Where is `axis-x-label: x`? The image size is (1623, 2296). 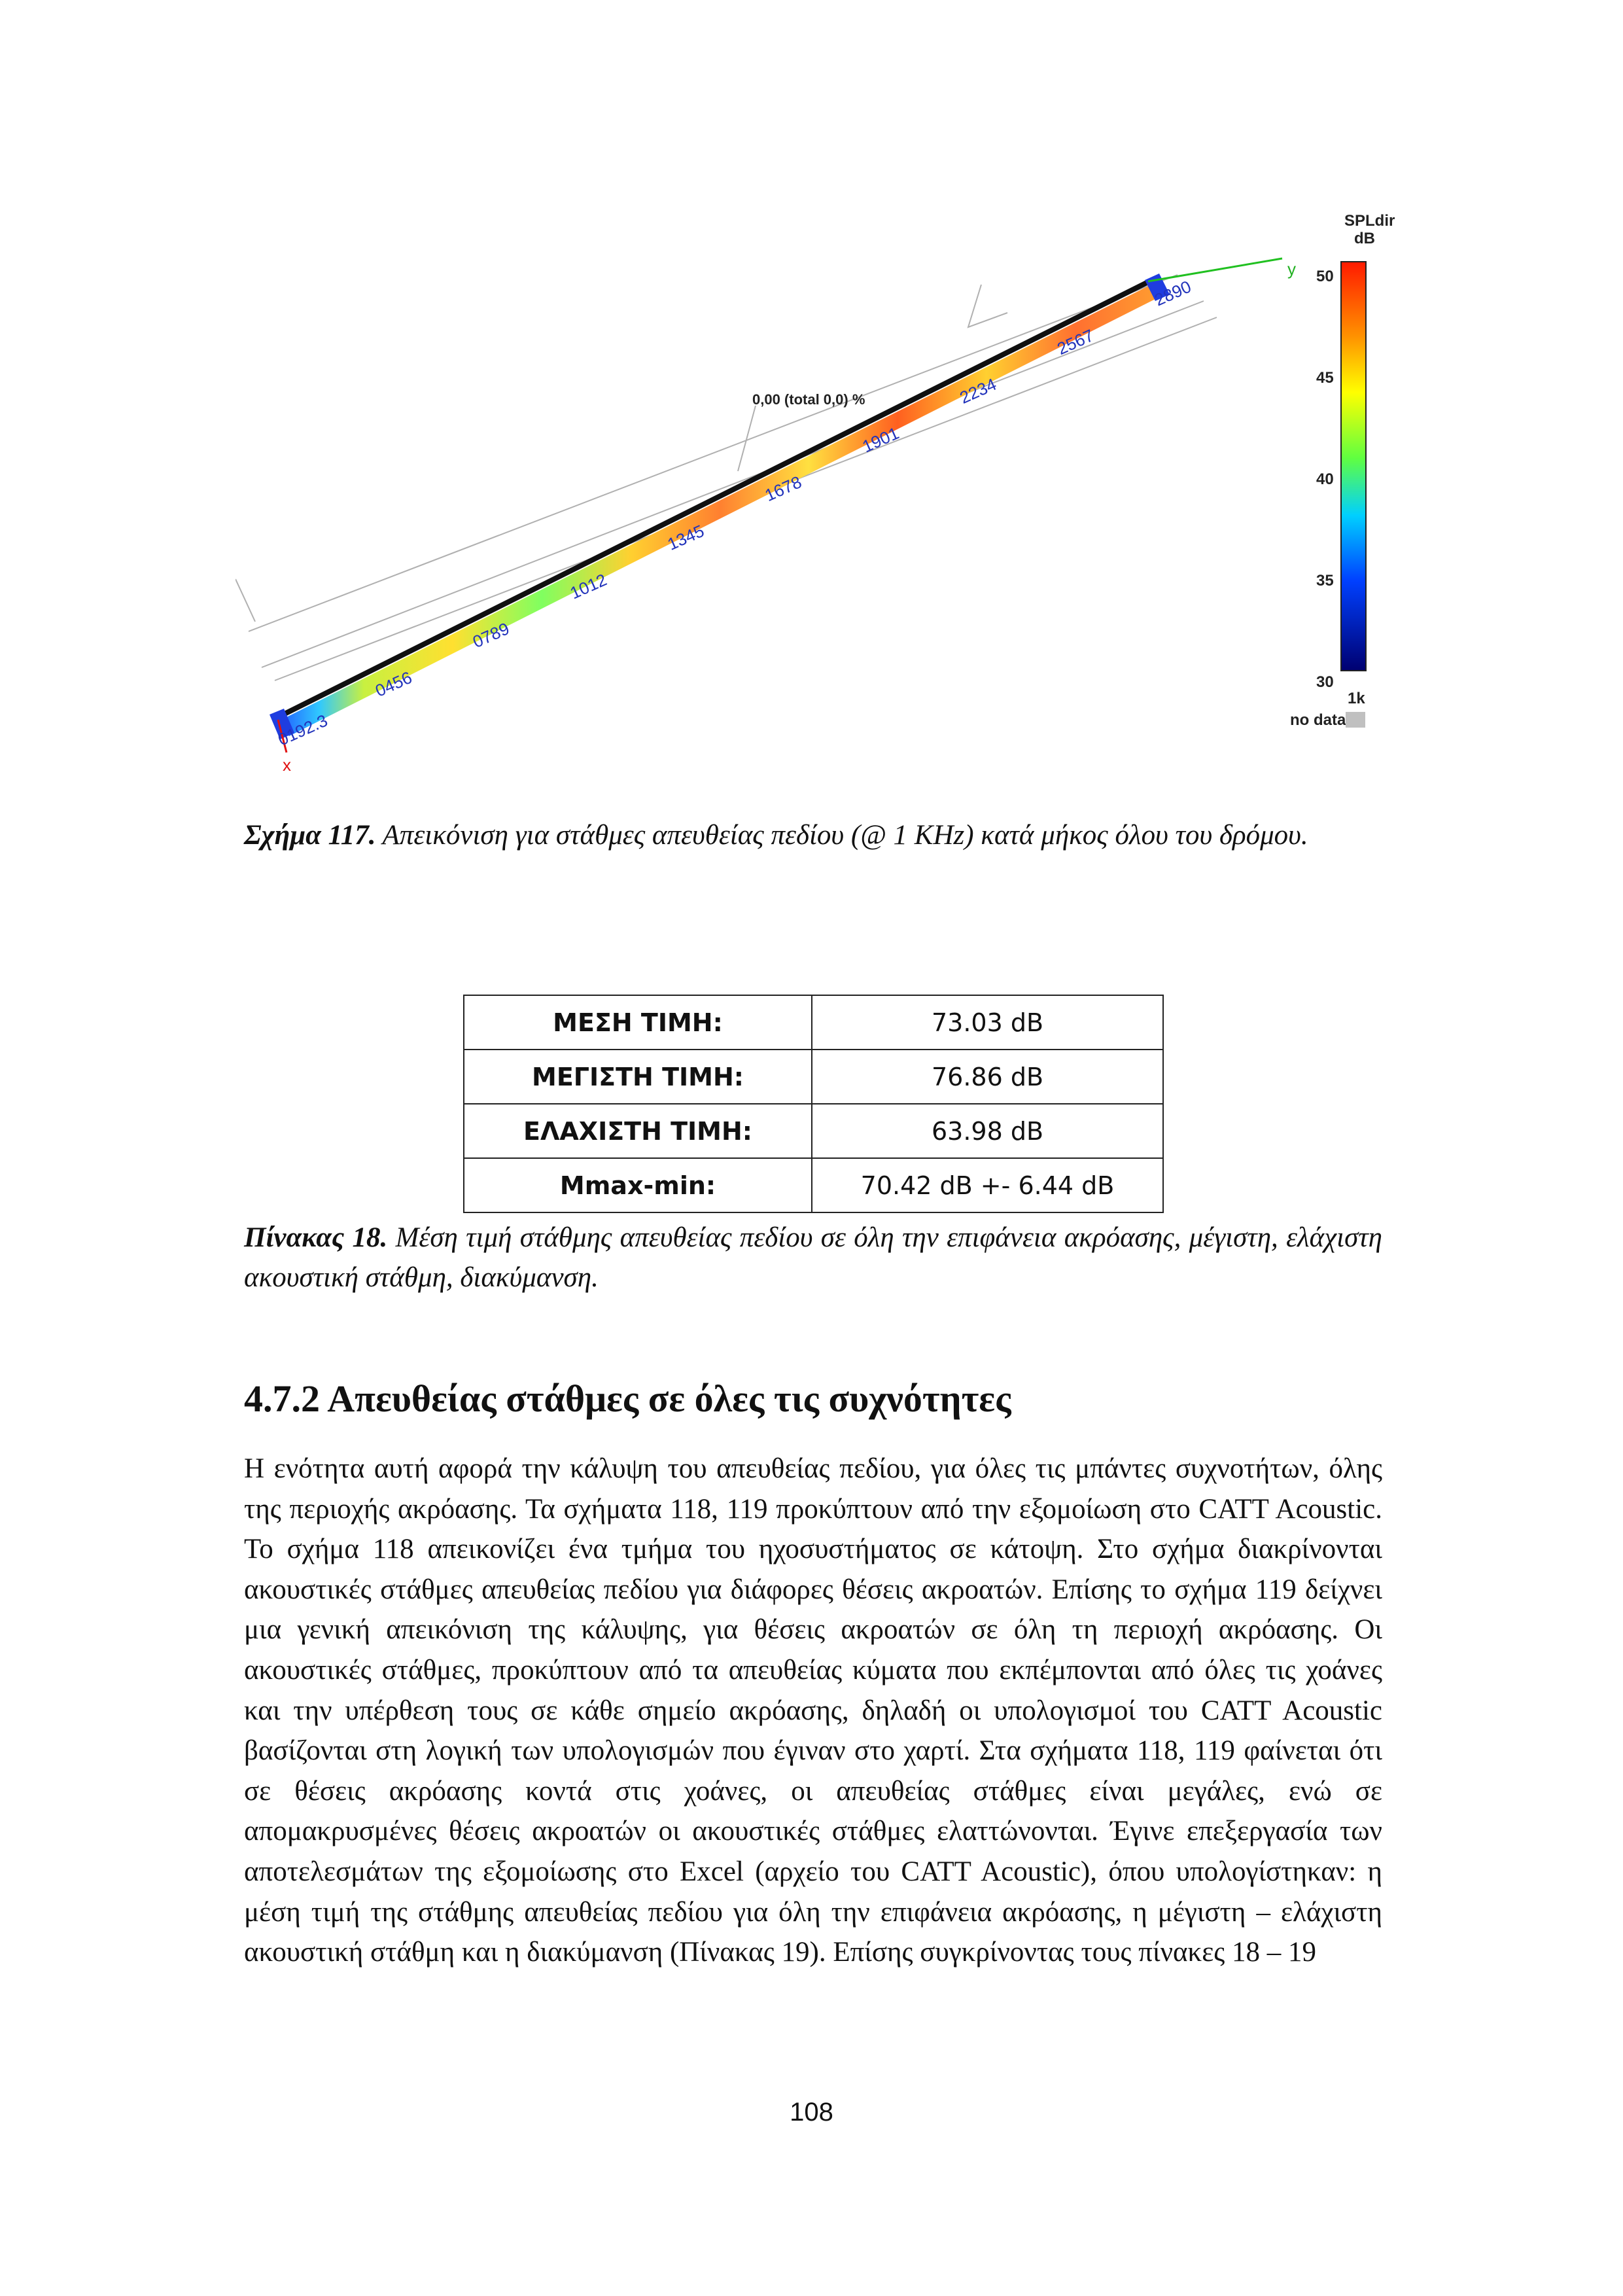 axis-x-label: x is located at coordinates (287, 765).